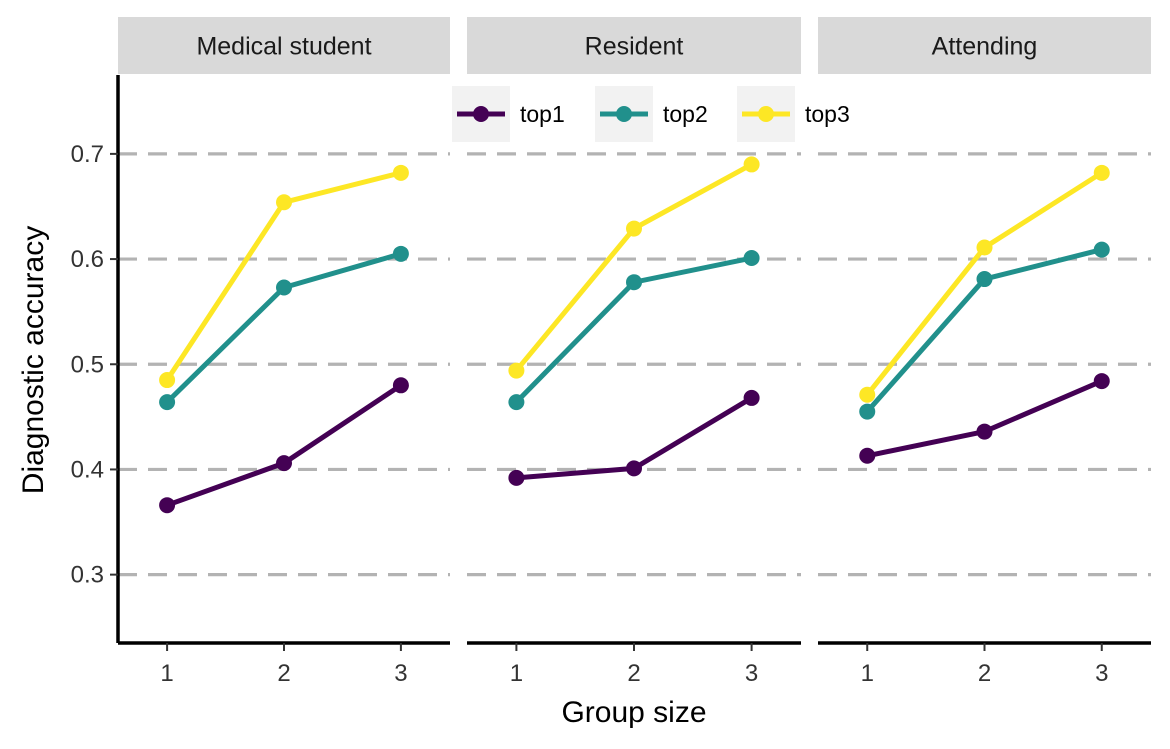 The image size is (1170, 749). What do you see at coordinates (751, 258) in the screenshot?
I see `point-top2-panel-2-x3` at bounding box center [751, 258].